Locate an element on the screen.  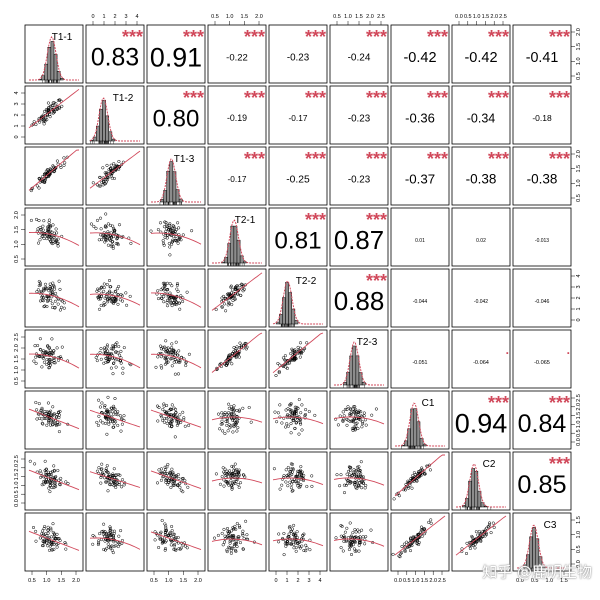
histogram-bar is located at coordinates (543, 567).